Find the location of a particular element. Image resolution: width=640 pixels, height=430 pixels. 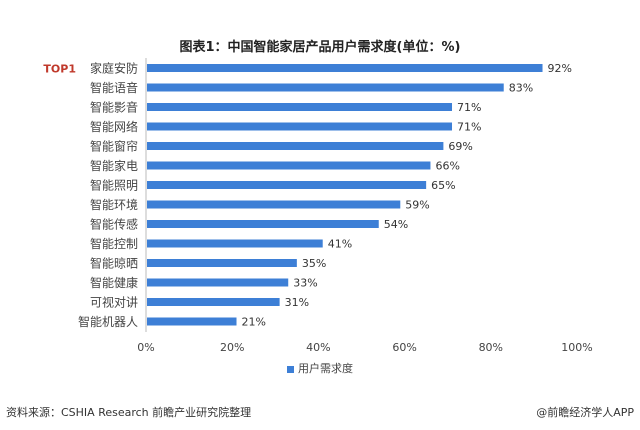

data-label: 33% is located at coordinates (305, 283).